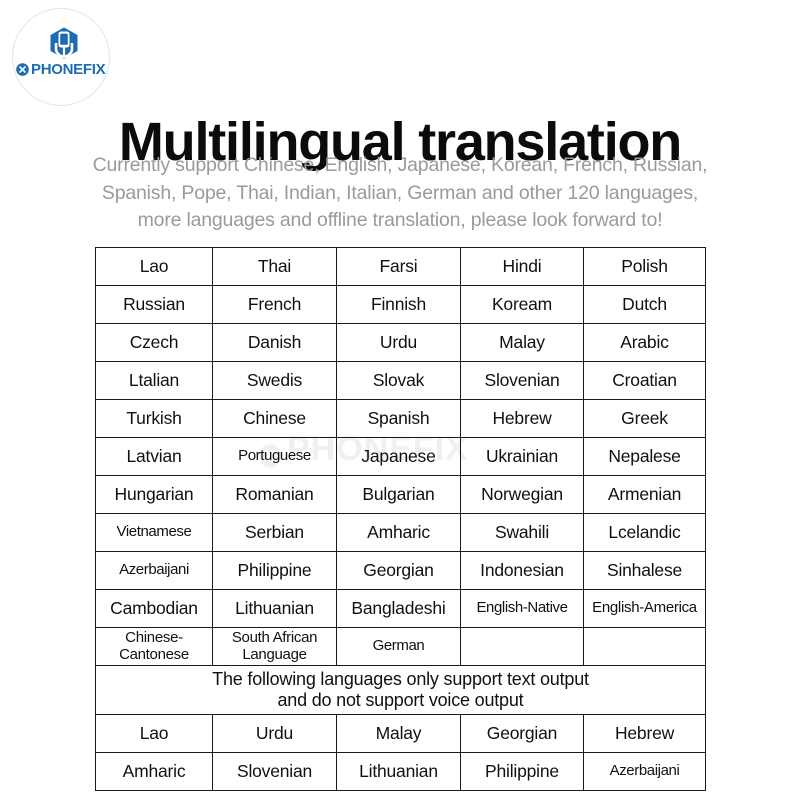  I want to click on language-cell: Lcelandic, so click(644, 532).